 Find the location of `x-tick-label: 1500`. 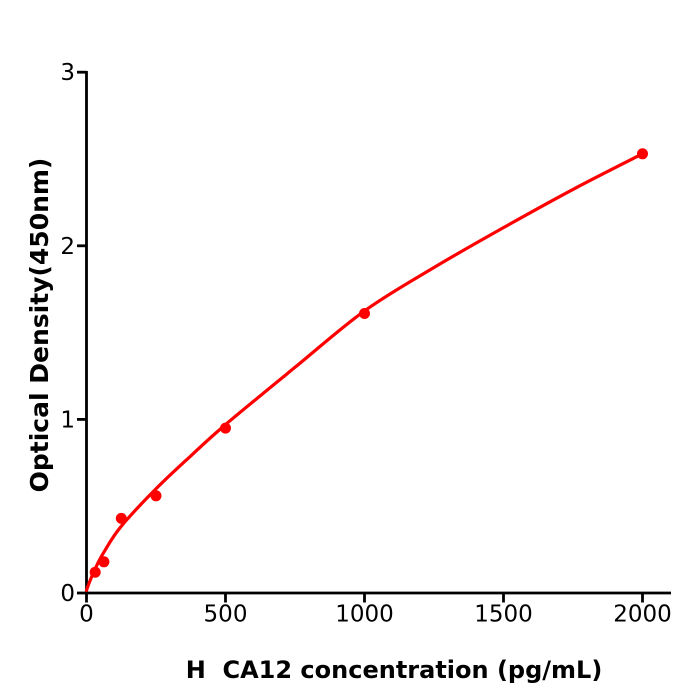

x-tick-label: 1500 is located at coordinates (503, 615).